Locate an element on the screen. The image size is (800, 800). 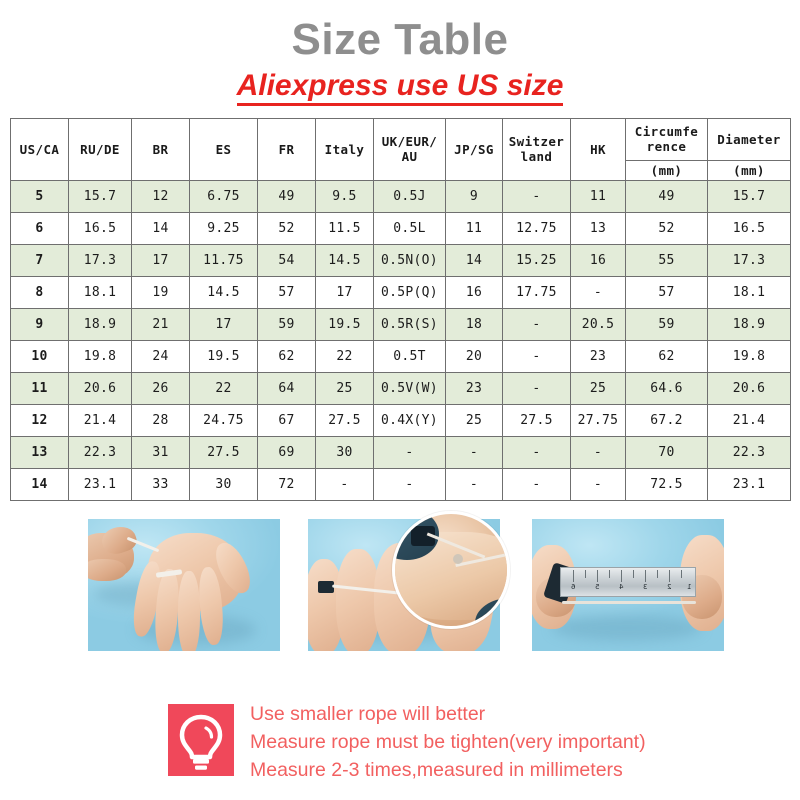
table-cell-switzerland: 15.25 is located at coordinates (536, 260).